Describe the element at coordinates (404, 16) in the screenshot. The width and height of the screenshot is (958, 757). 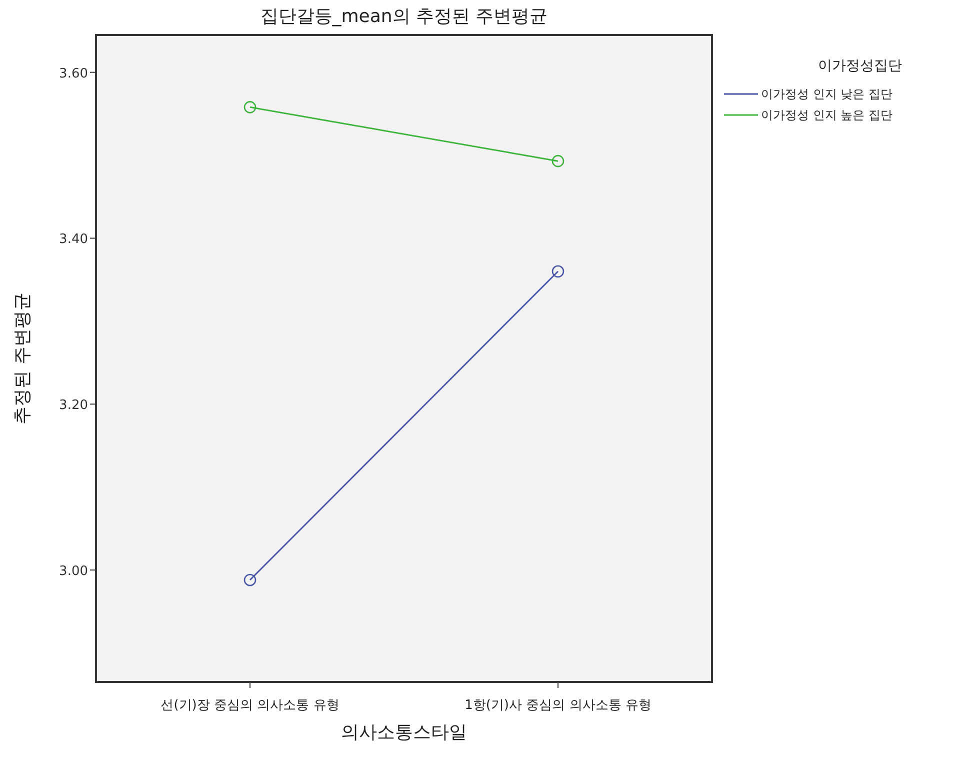
I see `chart-title: 집단갈등_mean의 추정된 주변평균` at that location.